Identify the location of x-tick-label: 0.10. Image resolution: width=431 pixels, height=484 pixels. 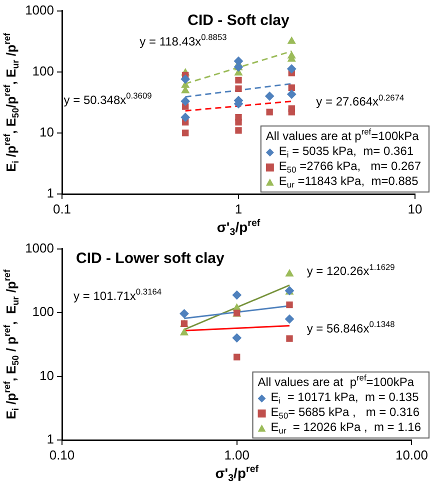
(62, 454).